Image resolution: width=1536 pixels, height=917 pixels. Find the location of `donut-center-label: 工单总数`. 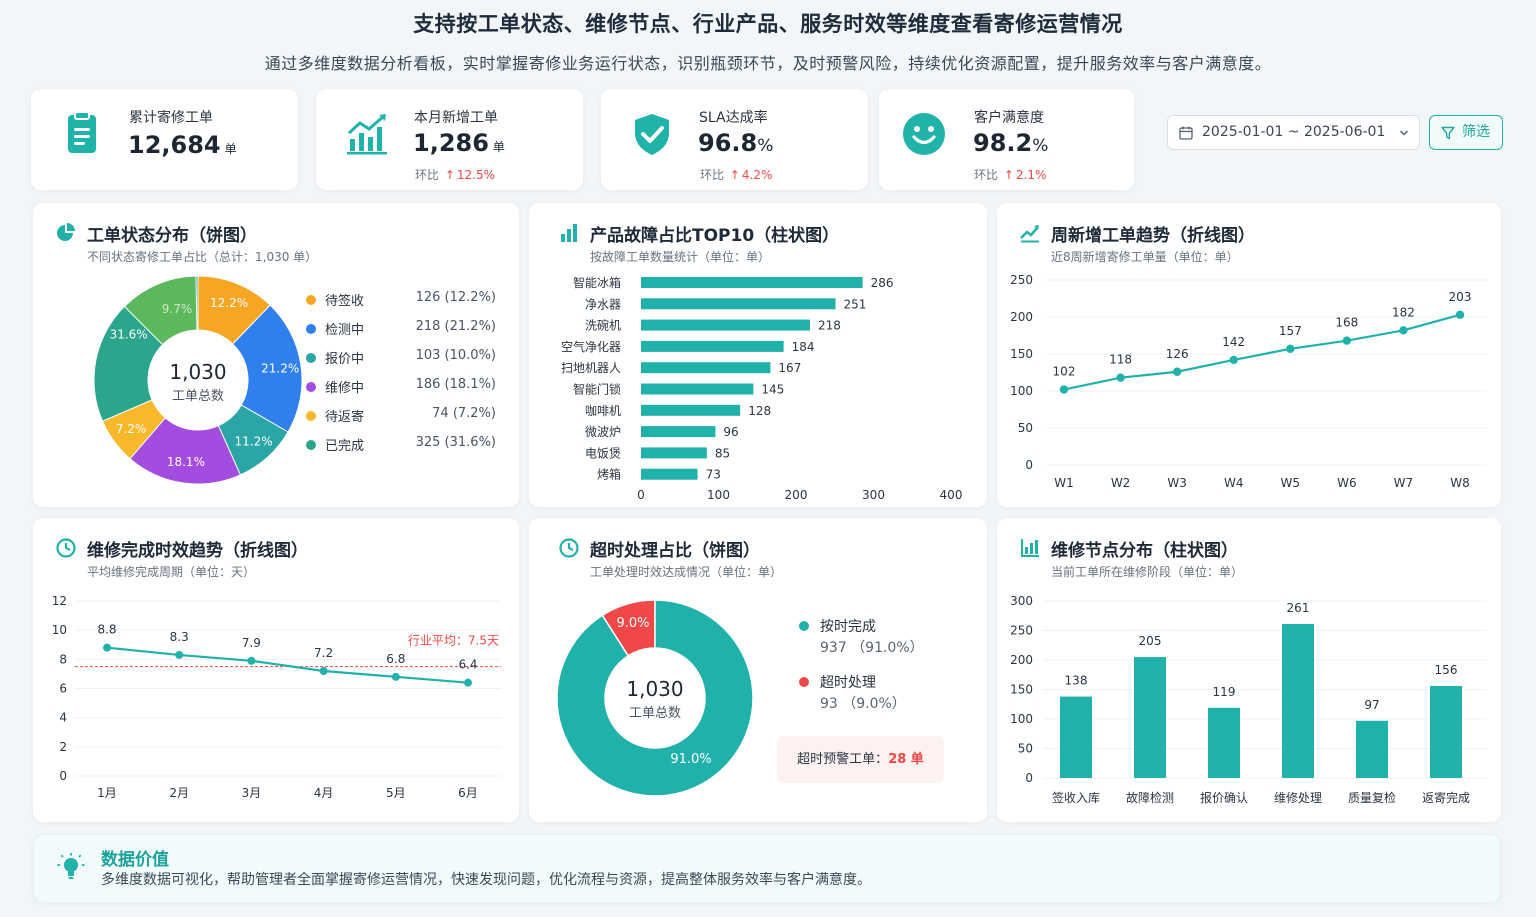

donut-center-label: 工单总数 is located at coordinates (655, 713).